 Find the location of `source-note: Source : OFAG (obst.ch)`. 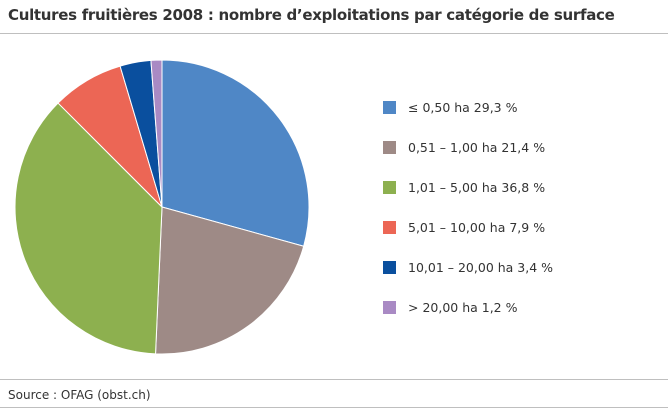

source-note: Source : OFAG (obst.ch) is located at coordinates (79, 395).